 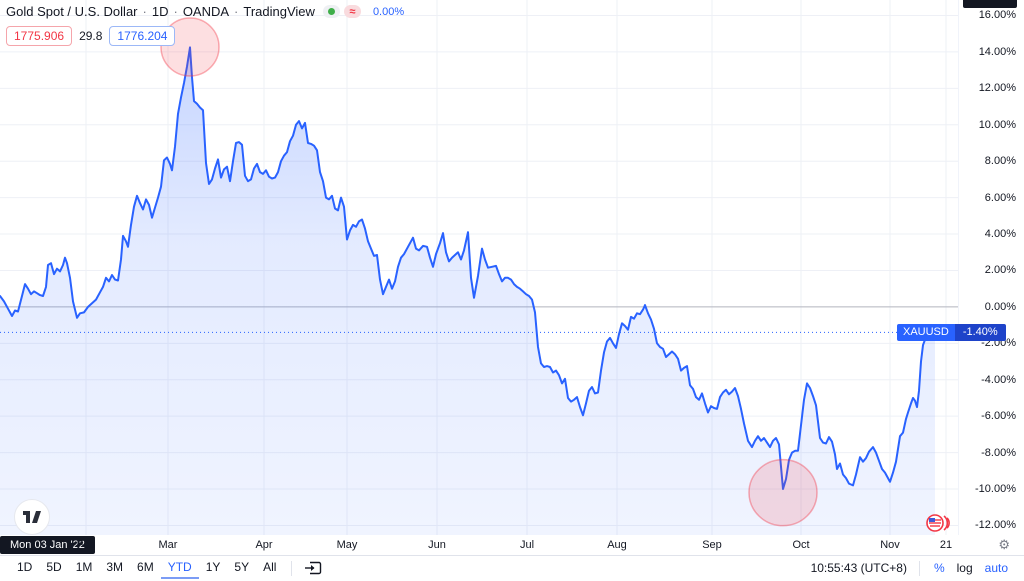 I want to click on march-peak-highlight, so click(x=190, y=47).